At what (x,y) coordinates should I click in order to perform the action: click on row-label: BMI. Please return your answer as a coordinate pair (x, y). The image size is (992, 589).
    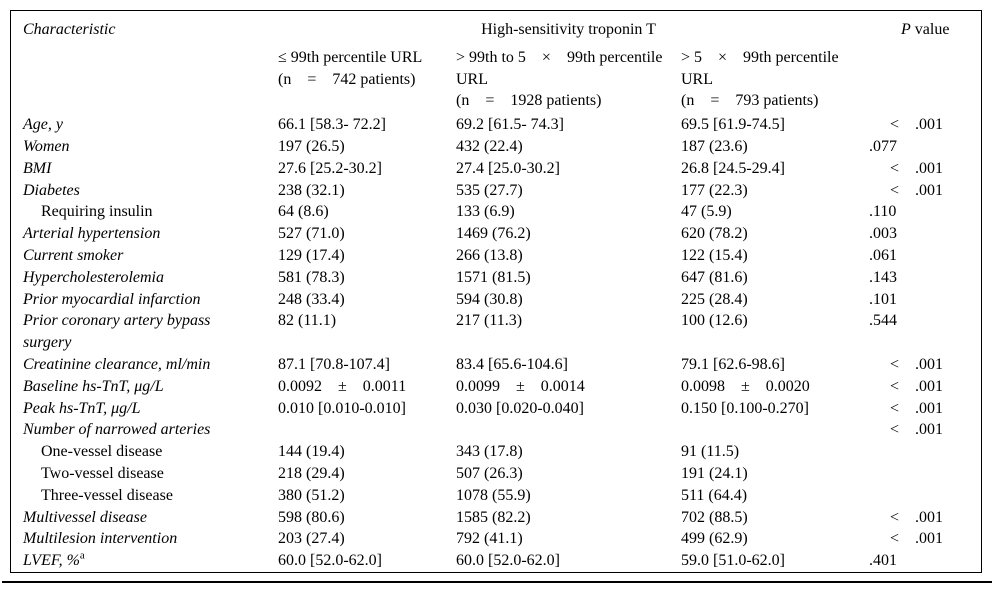
    Looking at the image, I should click on (144, 169).